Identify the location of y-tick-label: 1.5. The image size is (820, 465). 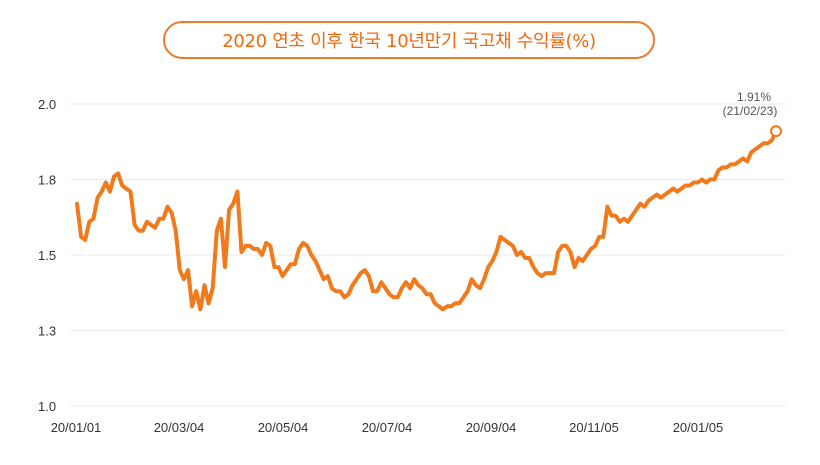
(47, 255).